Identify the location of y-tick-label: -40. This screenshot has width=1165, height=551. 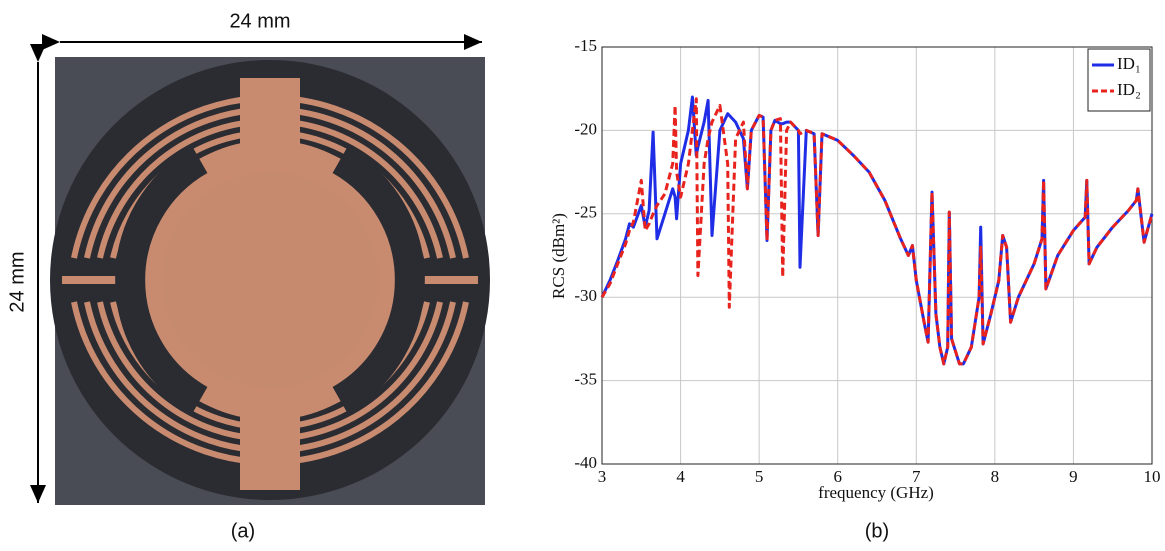
(585, 462).